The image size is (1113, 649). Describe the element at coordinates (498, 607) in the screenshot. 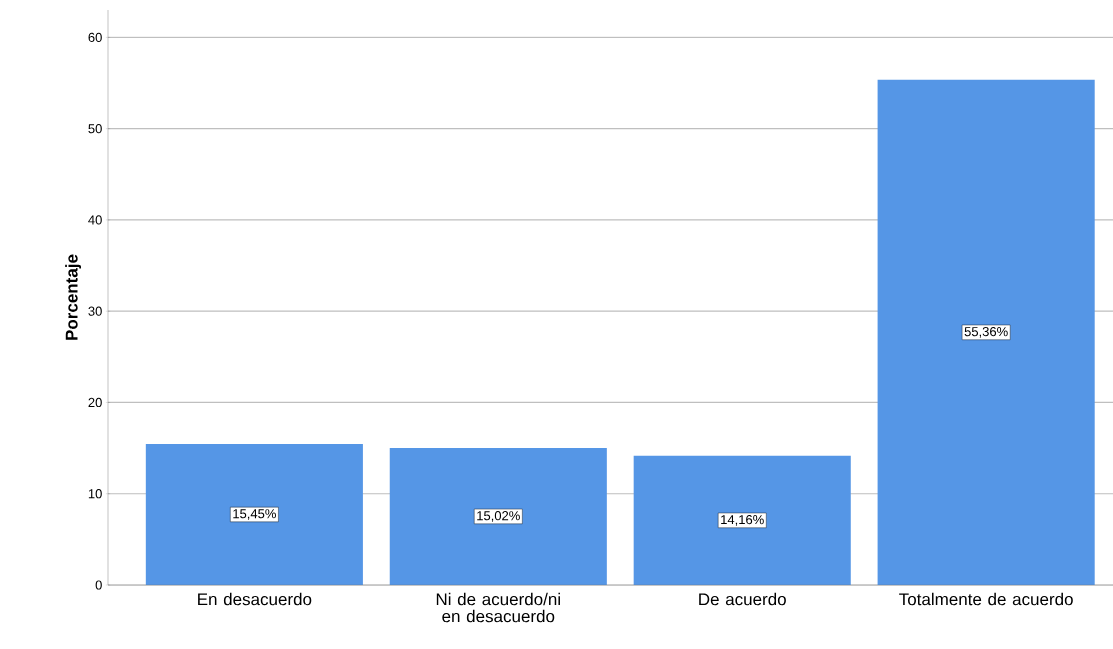

I see `x-tick-label: Ni de acuerdo/ni en desacuerdo` at that location.